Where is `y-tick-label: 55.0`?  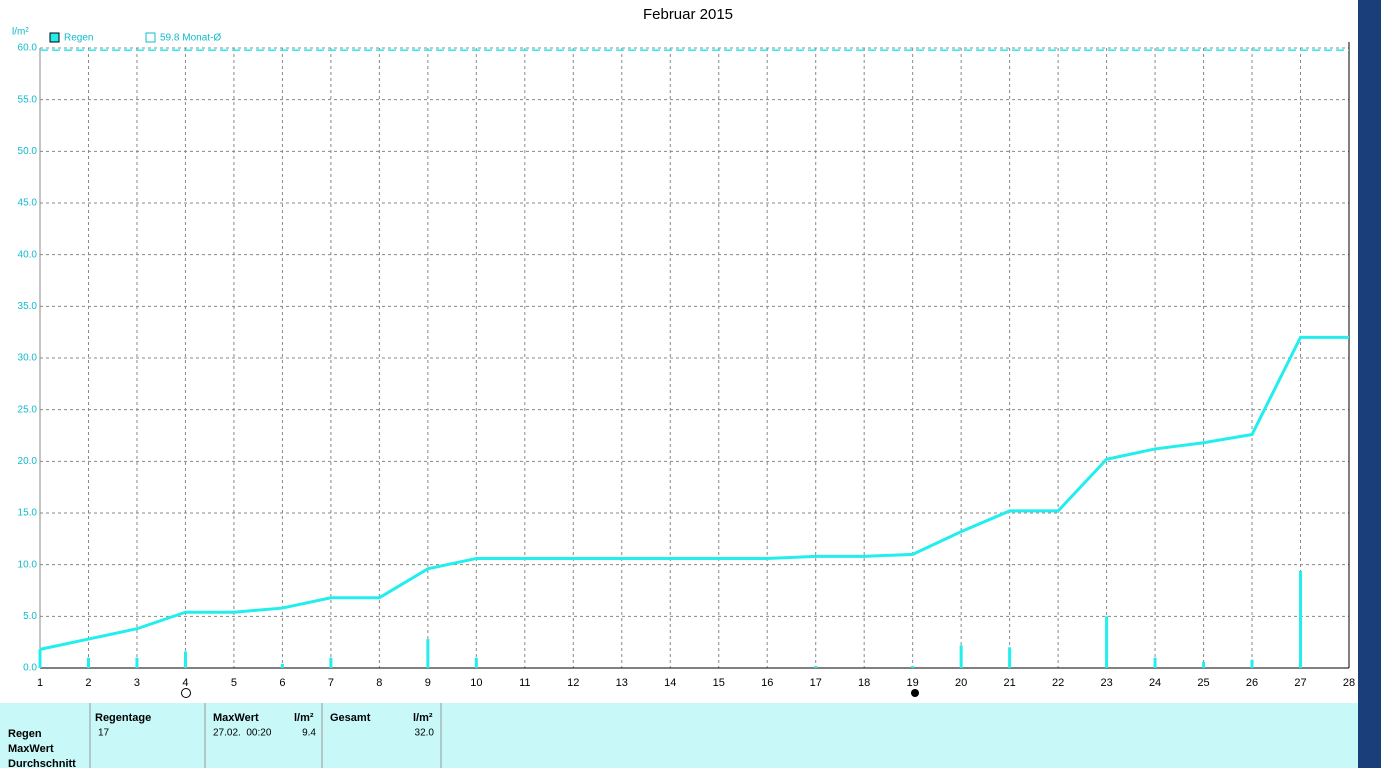
y-tick-label: 55.0 is located at coordinates (28, 99).